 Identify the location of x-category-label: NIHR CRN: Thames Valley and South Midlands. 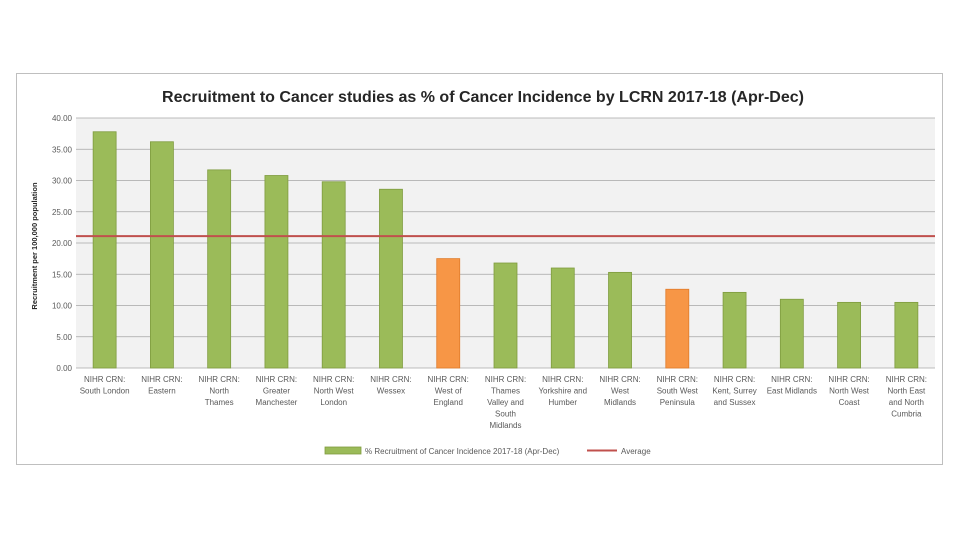
(505, 402).